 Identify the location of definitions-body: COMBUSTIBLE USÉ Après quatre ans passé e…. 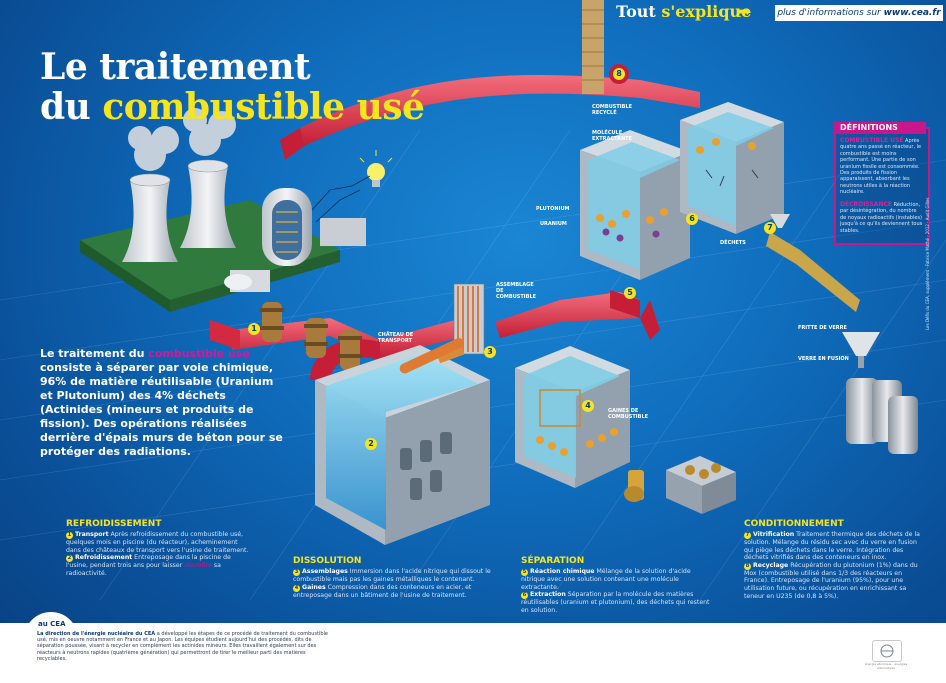
(882, 185).